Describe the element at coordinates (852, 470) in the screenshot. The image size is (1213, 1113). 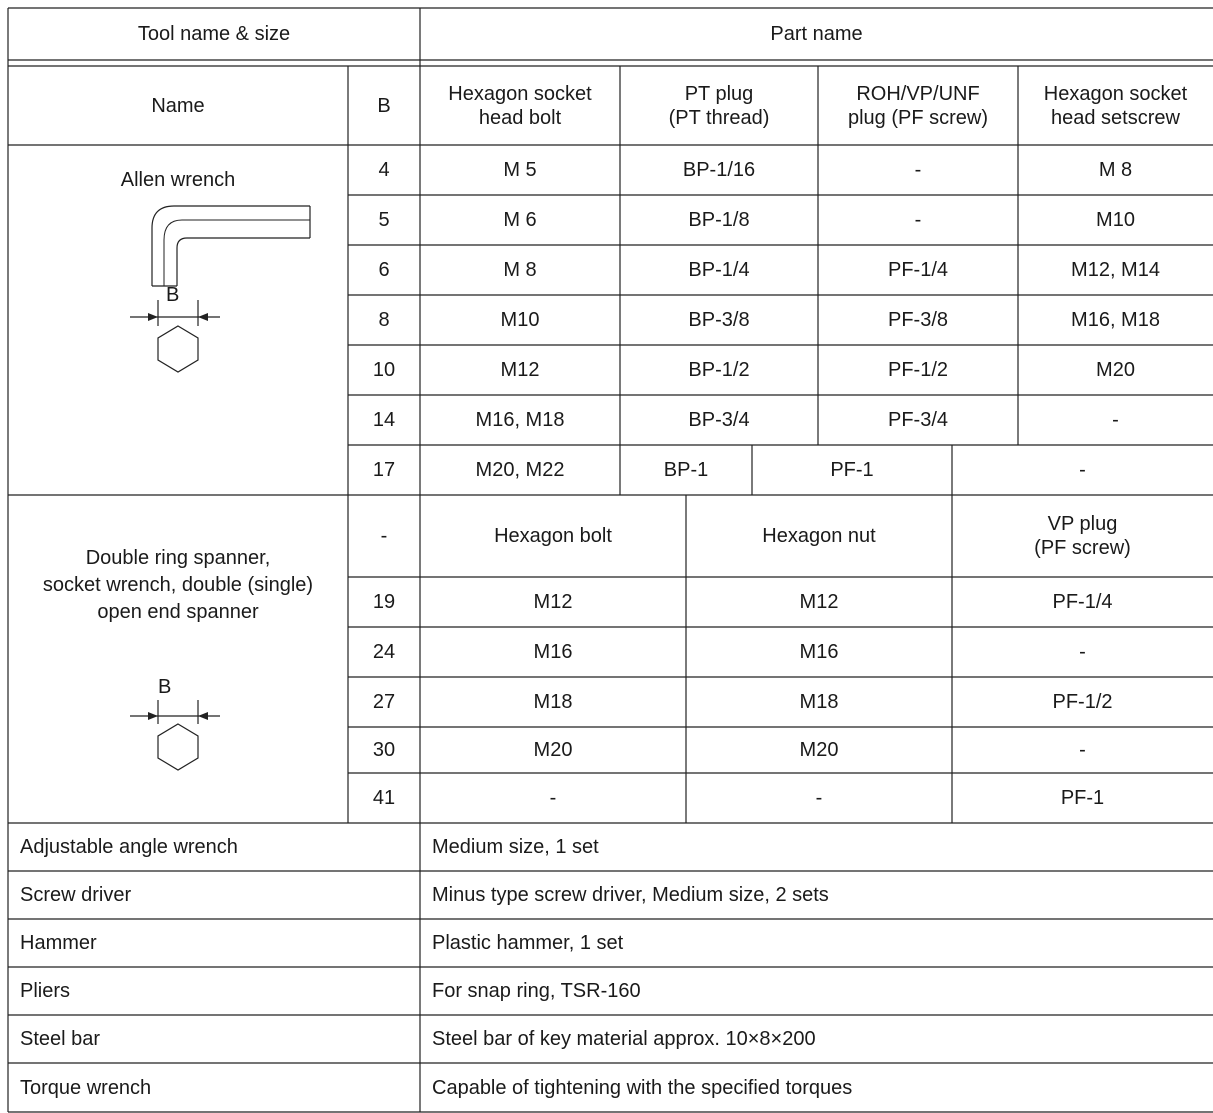
I see `allen-roh-plug-value: PF-1` at that location.